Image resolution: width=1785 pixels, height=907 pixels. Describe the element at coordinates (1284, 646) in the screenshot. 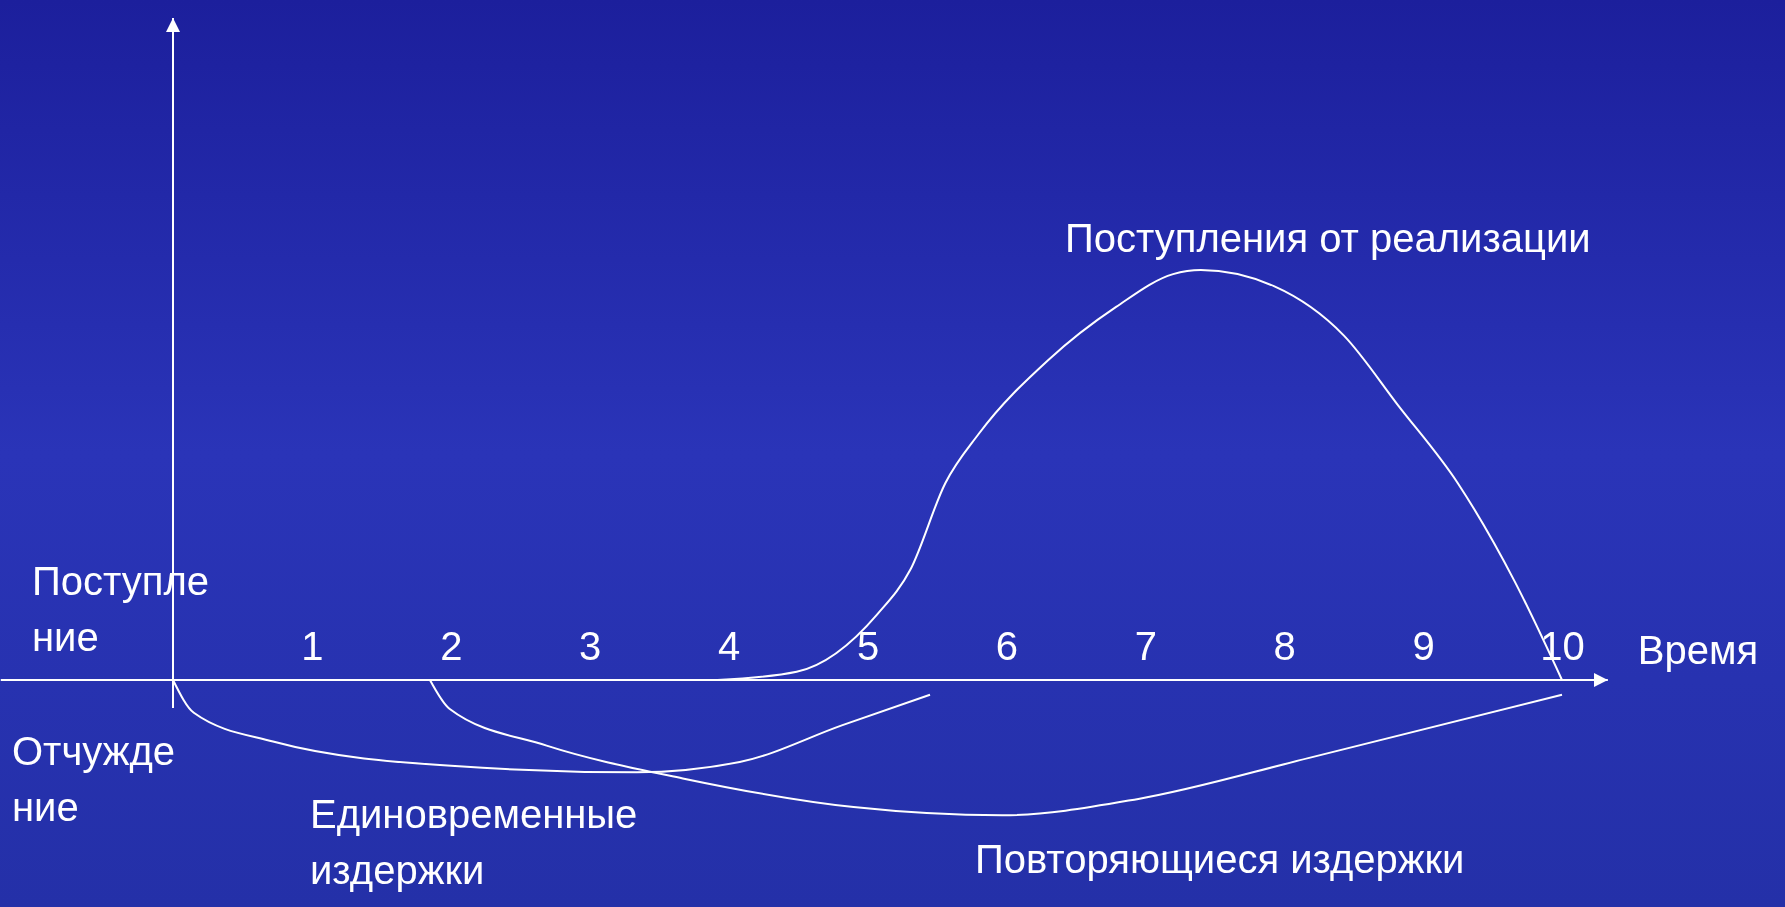

I see `x-tick-label: 8` at that location.